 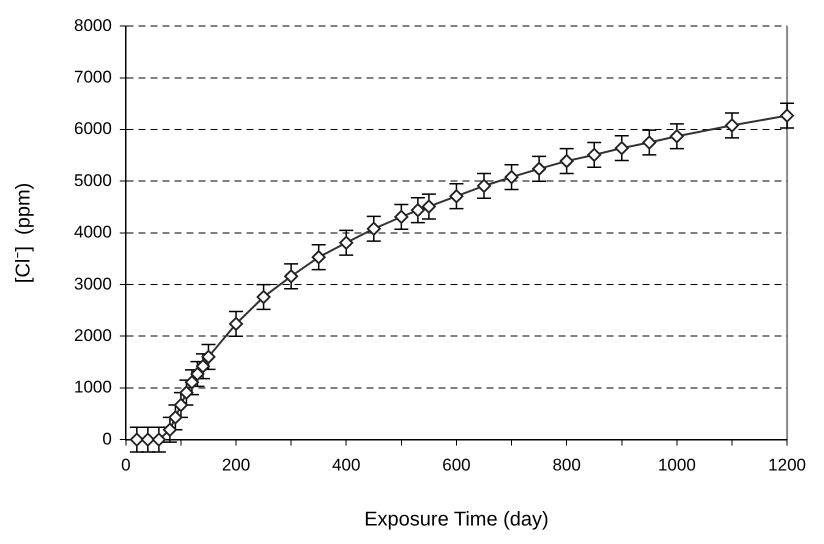 What do you see at coordinates (566, 464) in the screenshot?
I see `x-tick-label: 800` at bounding box center [566, 464].